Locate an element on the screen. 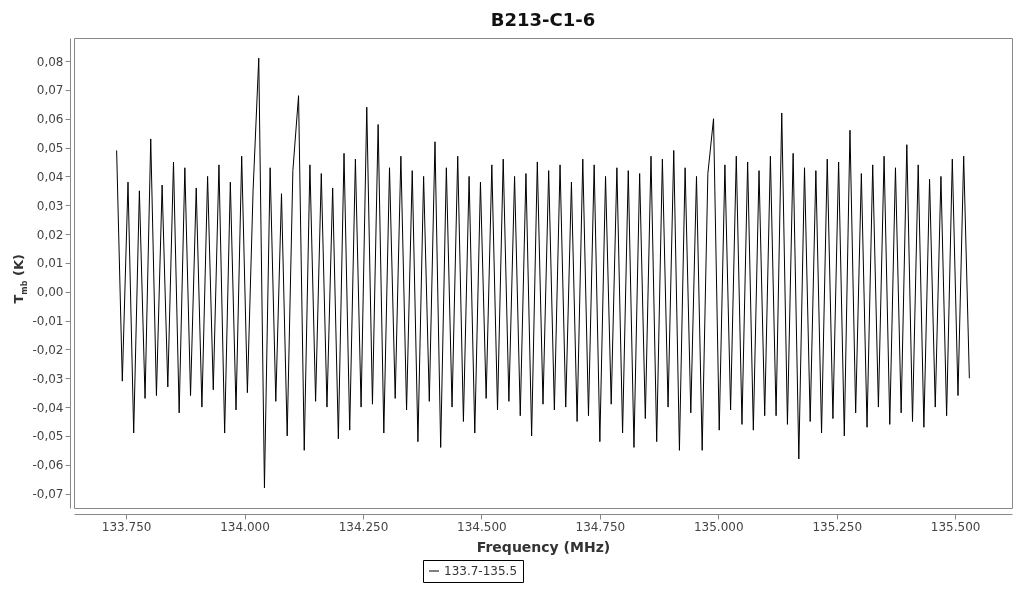 The width and height of the screenshot is (1024, 600). y-tick-label: 0,04 is located at coordinates (50, 176).